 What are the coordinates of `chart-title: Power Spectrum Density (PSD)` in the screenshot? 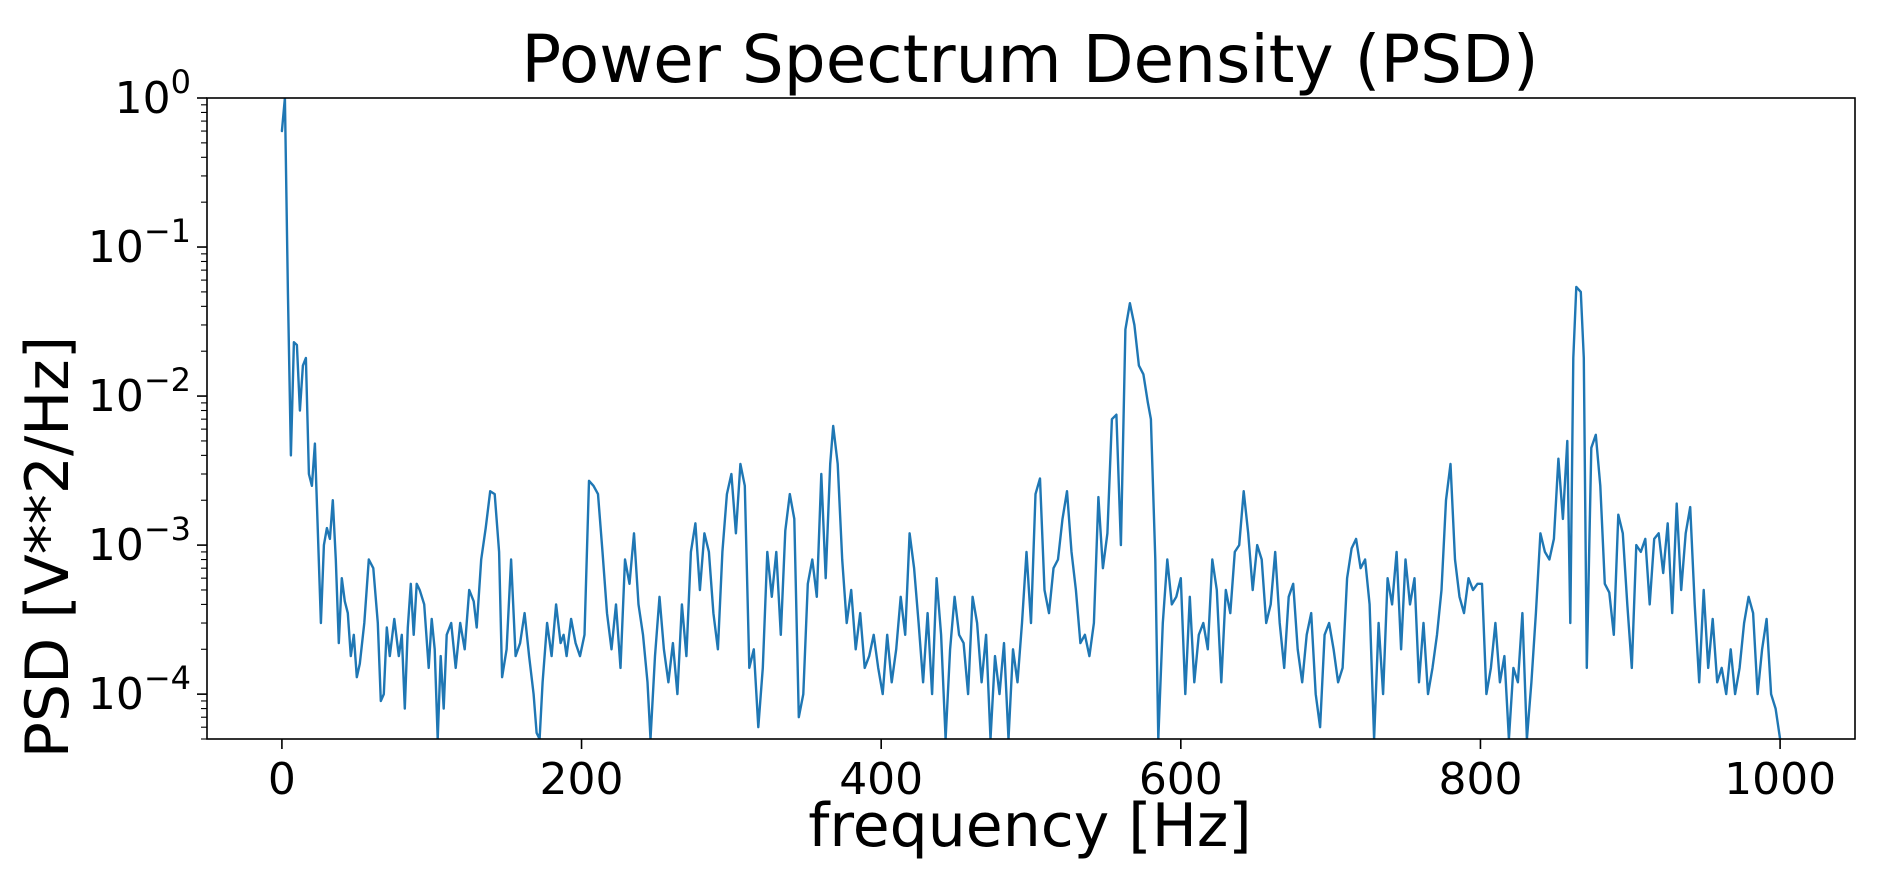 It's located at (1029, 59).